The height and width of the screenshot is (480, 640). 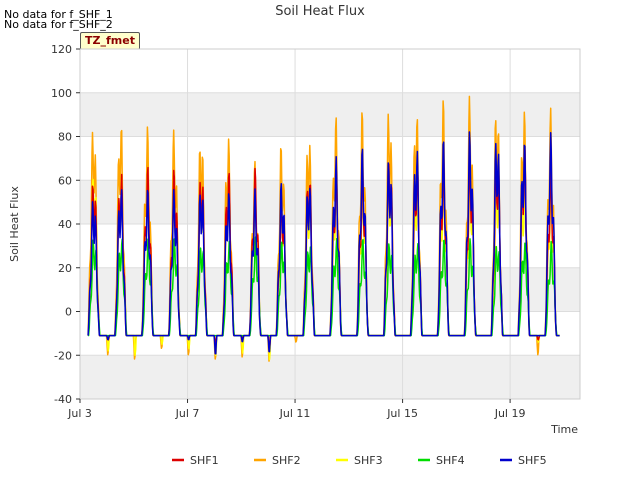 What do you see at coordinates (295, 413) in the screenshot?
I see `x-tick-label: Jul 11` at bounding box center [295, 413].